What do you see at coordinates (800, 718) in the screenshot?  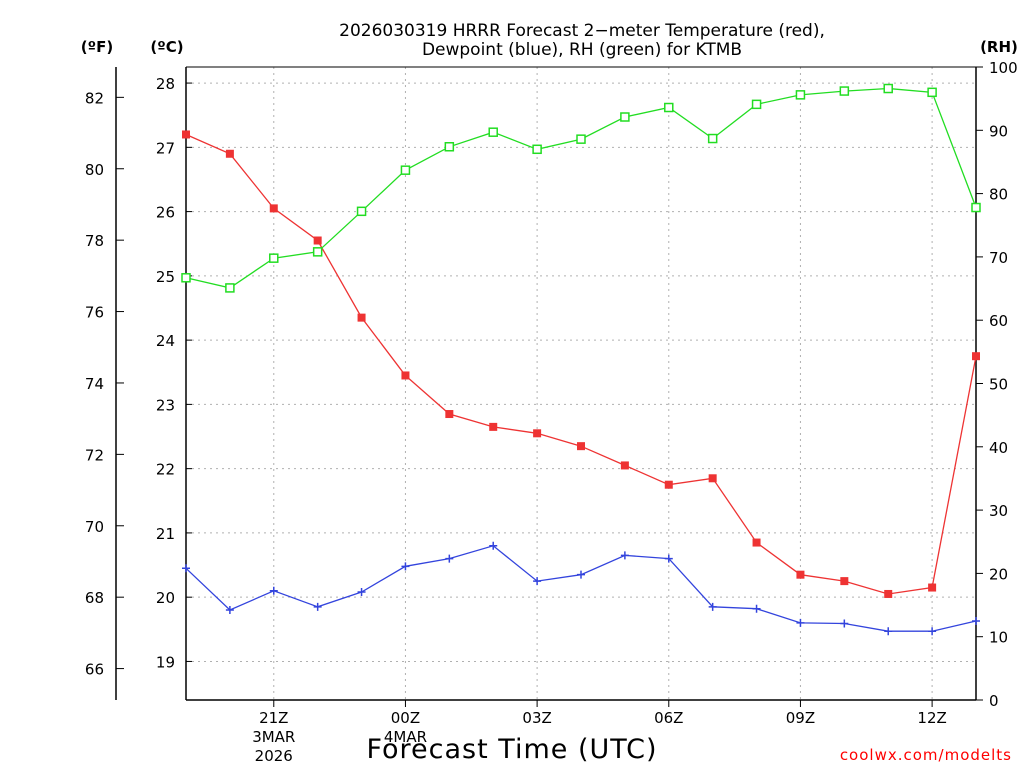 I see `x-tick-label: 09Z` at bounding box center [800, 718].